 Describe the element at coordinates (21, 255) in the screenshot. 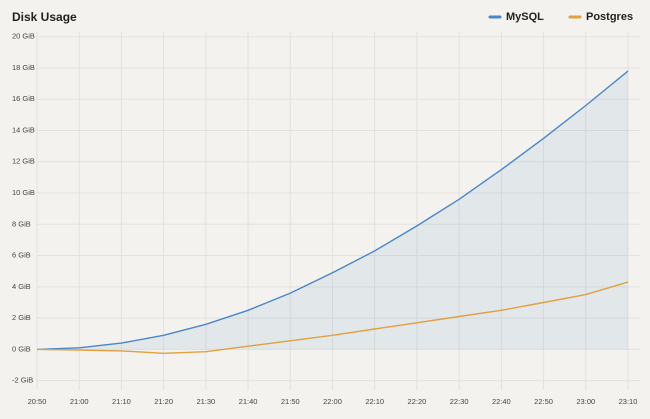

I see `y-tick-label: 6 GiB` at that location.